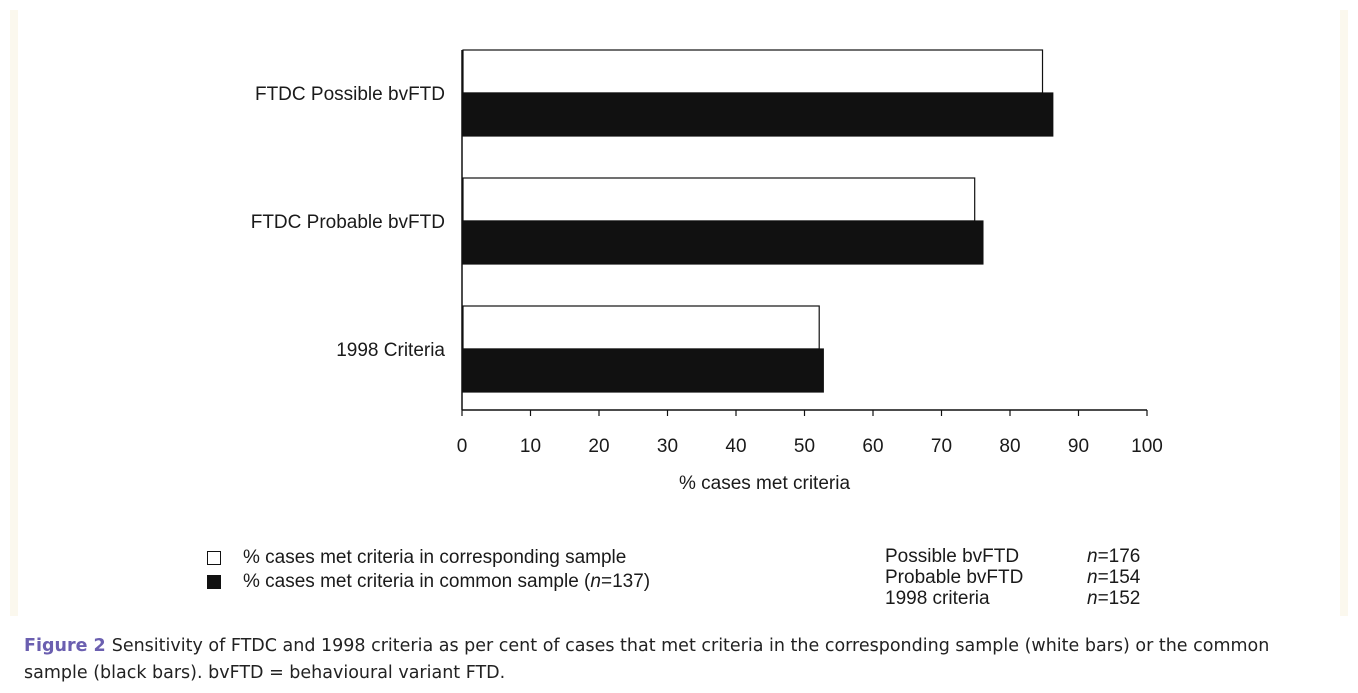  I want to click on sample-size-row: 1998 criteria n=152, so click(1012, 598).